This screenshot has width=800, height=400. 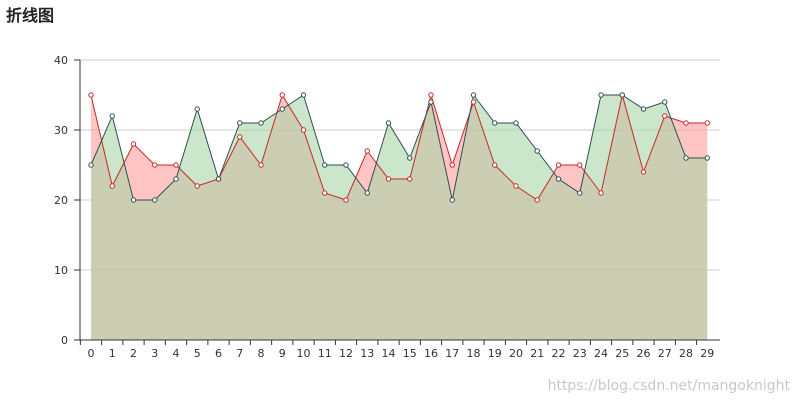 What do you see at coordinates (346, 353) in the screenshot?
I see `x-tick-label-12: 12` at bounding box center [346, 353].